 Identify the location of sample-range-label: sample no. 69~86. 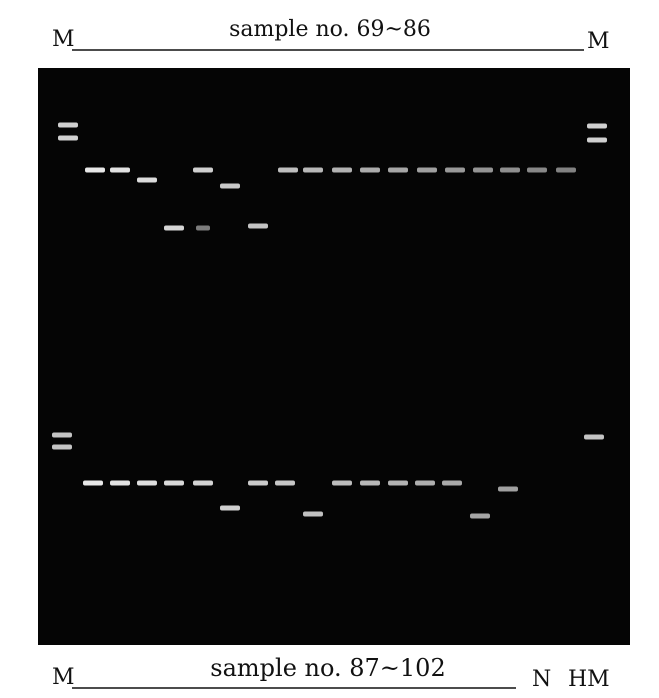
(330, 29).